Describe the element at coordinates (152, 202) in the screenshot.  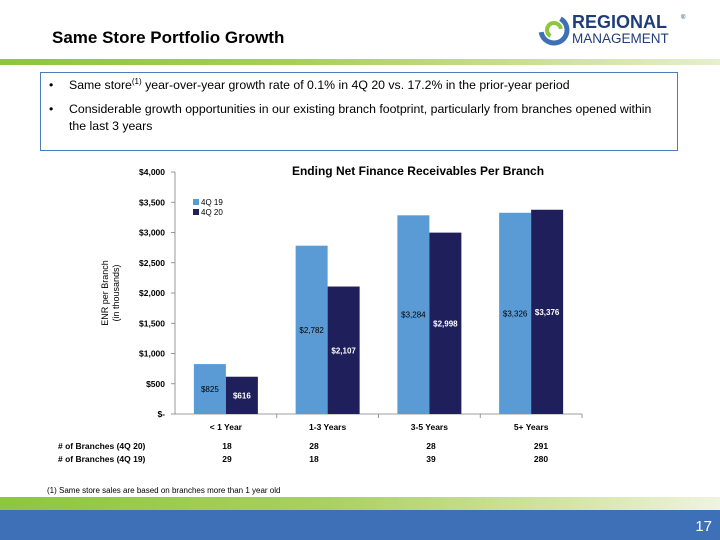
I see `y-tick-label: $3,500` at that location.